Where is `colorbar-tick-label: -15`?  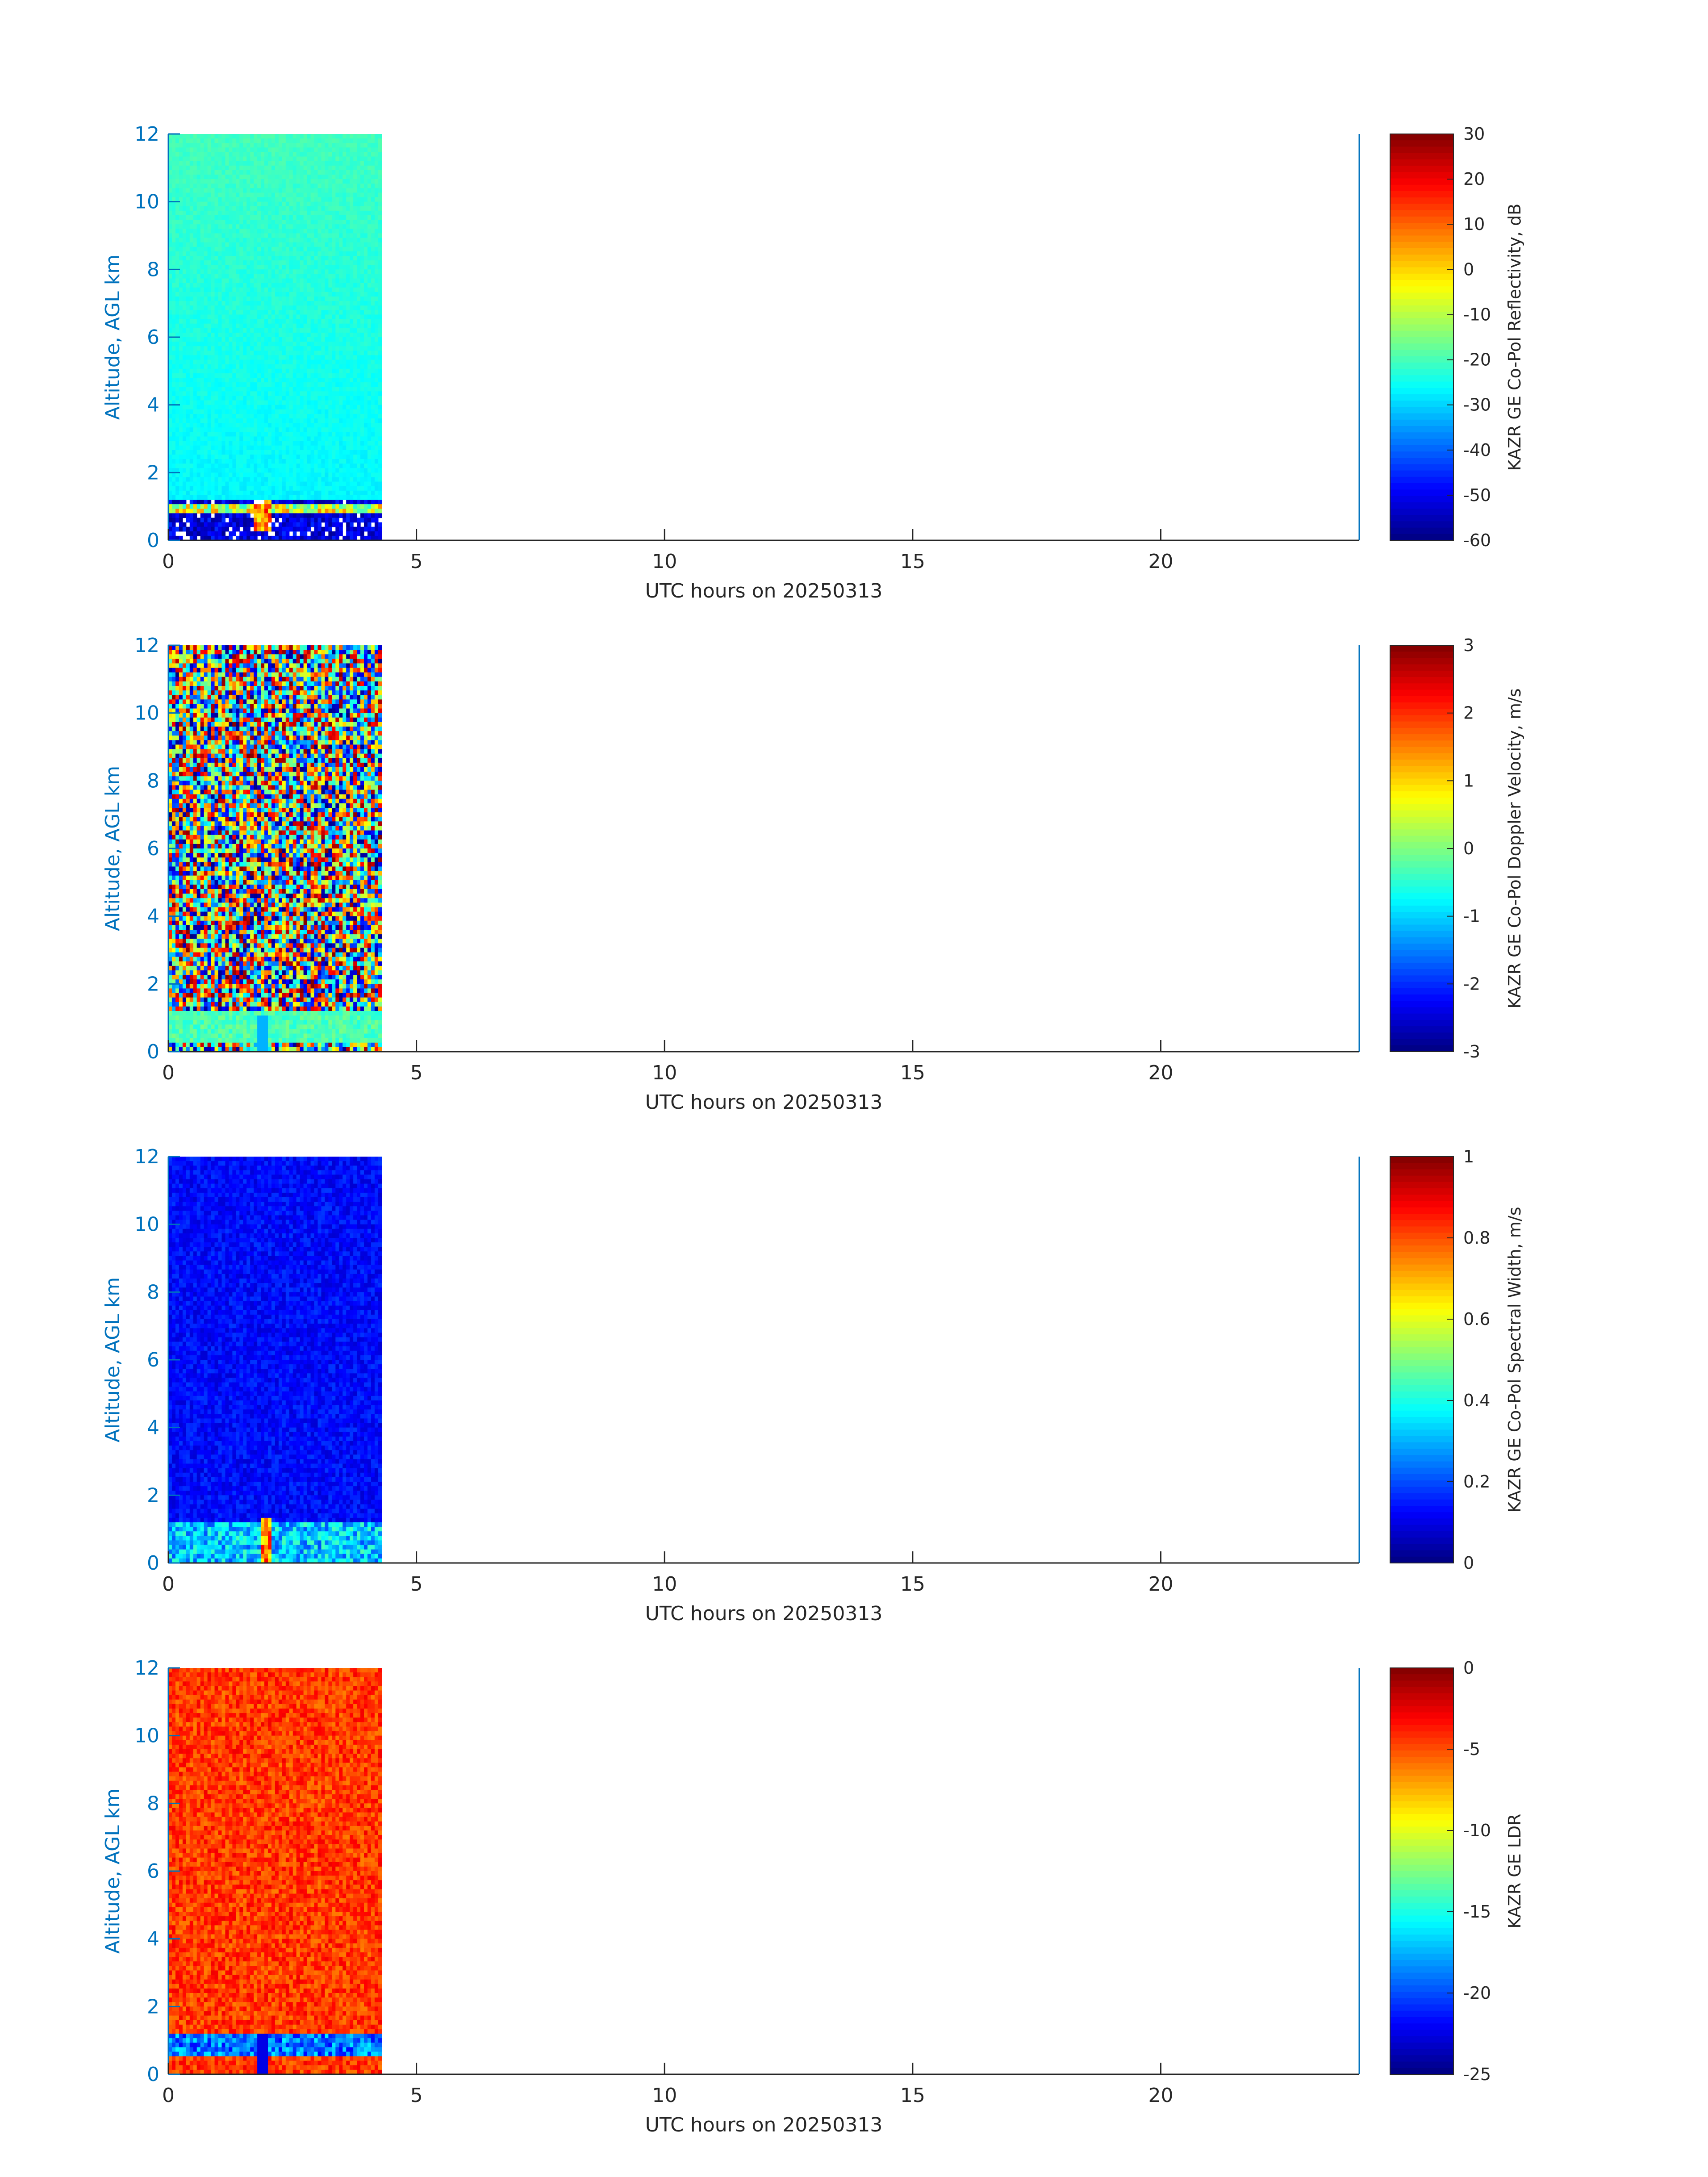 colorbar-tick-label: -15 is located at coordinates (1477, 1912).